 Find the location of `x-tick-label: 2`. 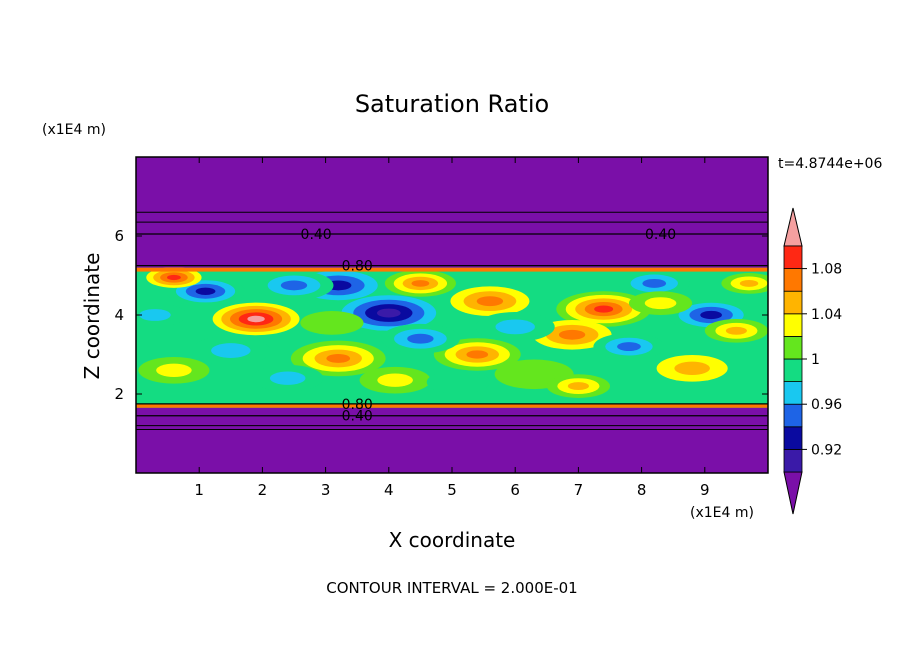

x-tick-label: 2 is located at coordinates (263, 490).